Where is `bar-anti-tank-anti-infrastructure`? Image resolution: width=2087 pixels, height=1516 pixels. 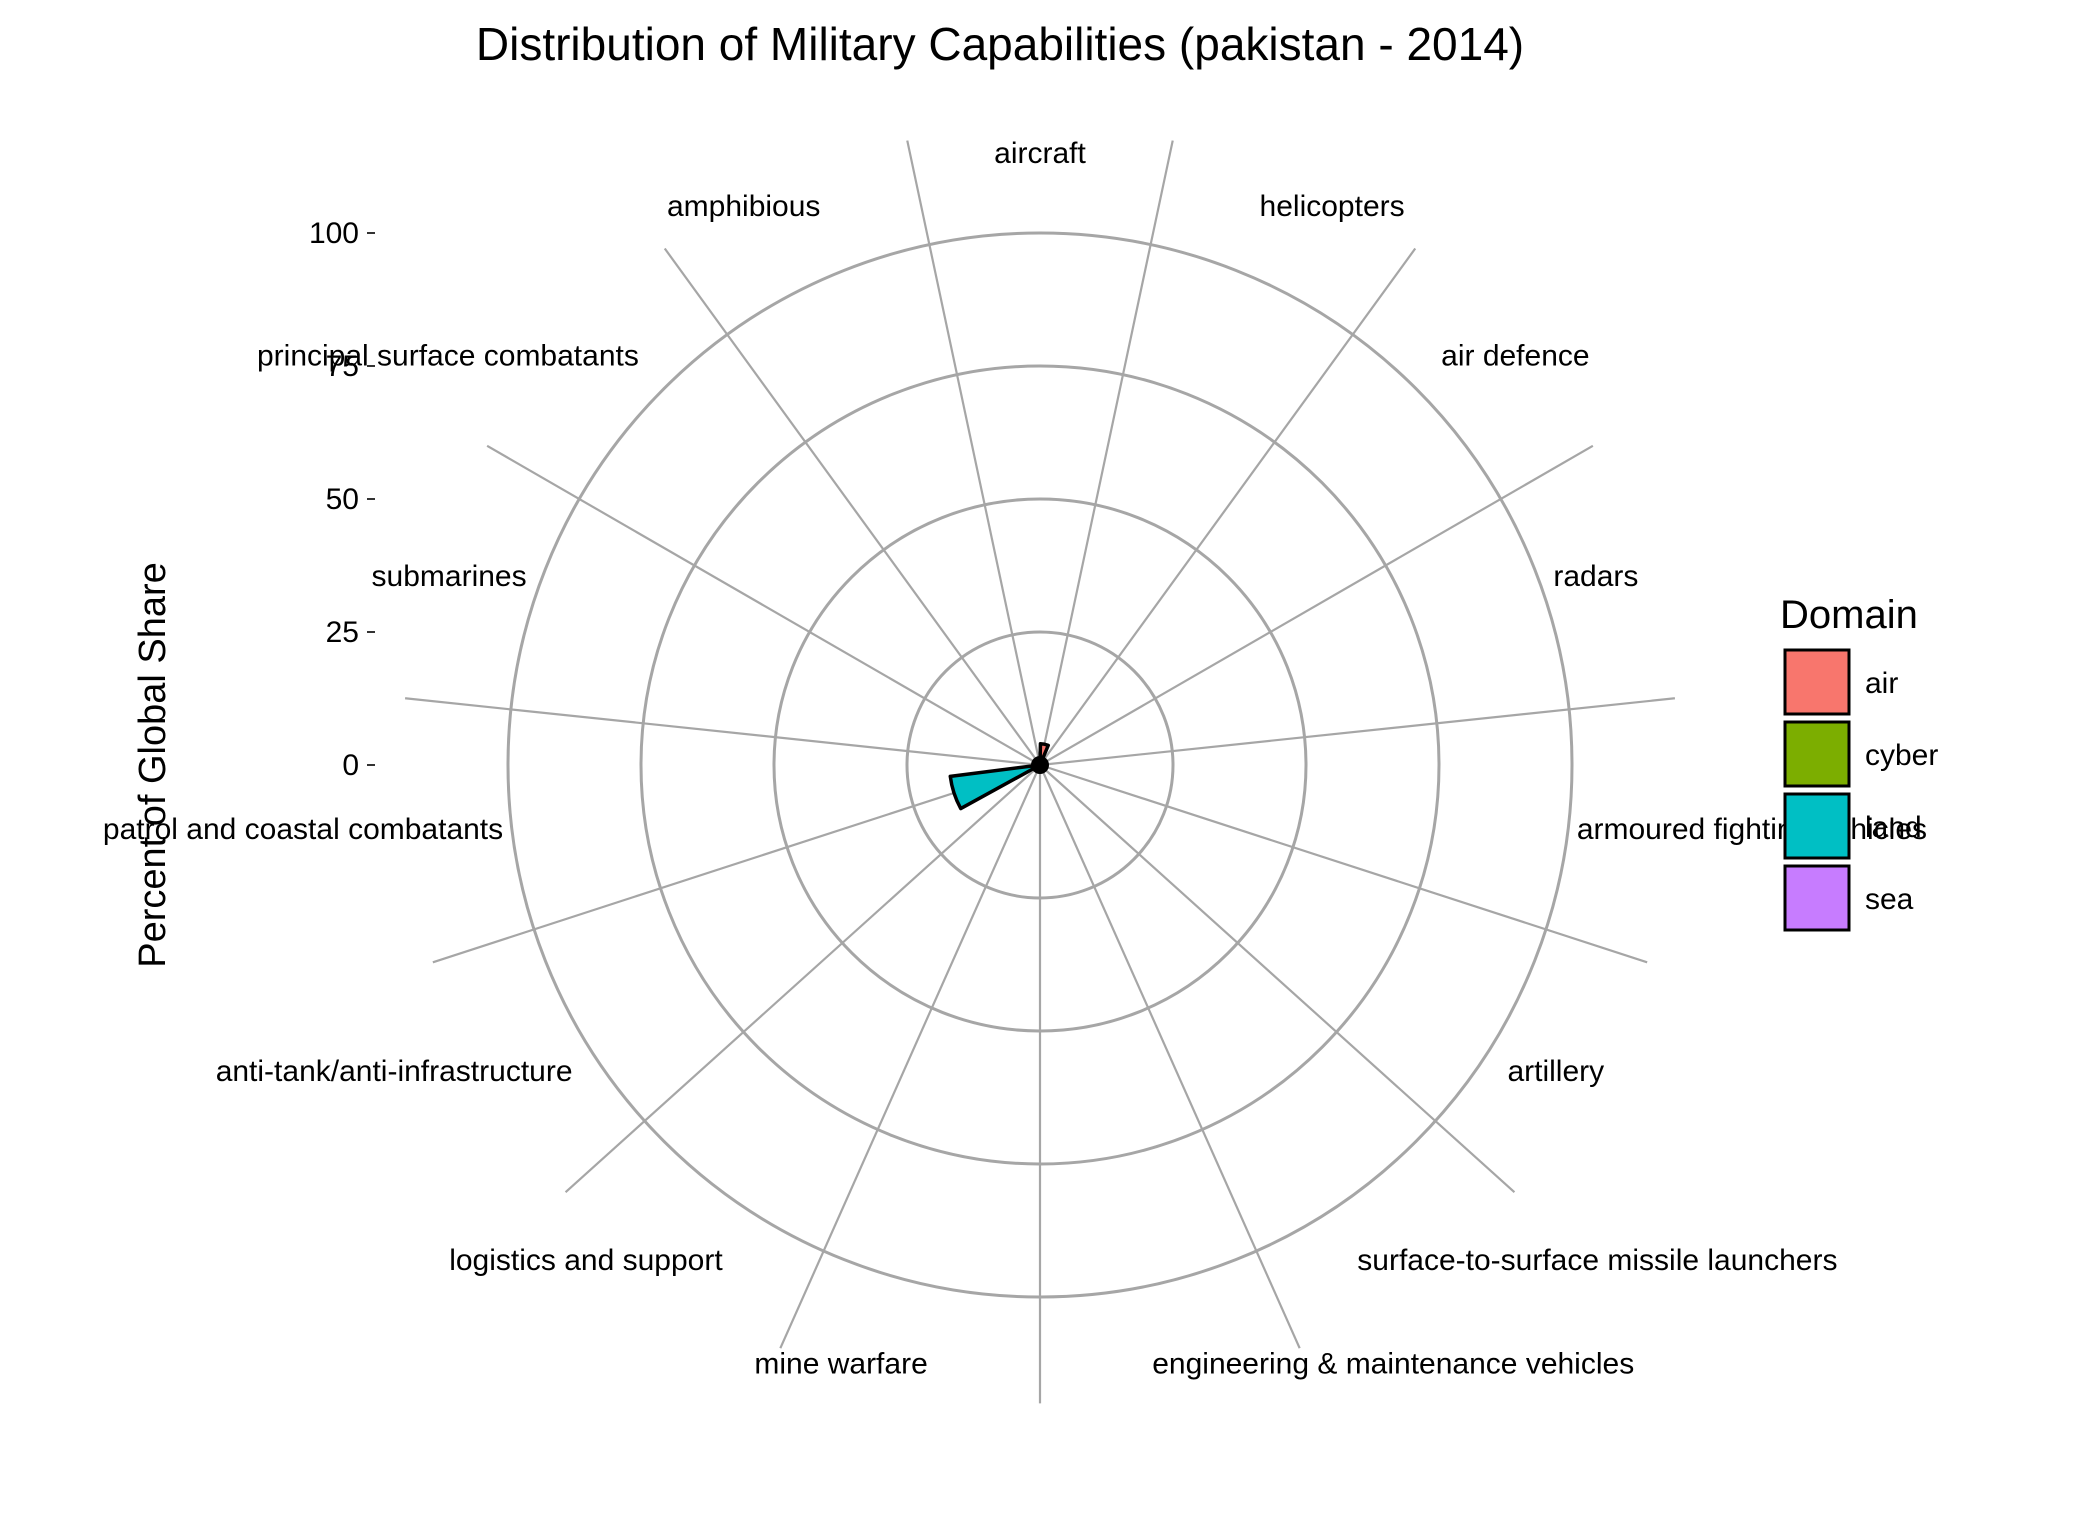 bar-anti-tank-anti-infrastructure is located at coordinates (995, 787).